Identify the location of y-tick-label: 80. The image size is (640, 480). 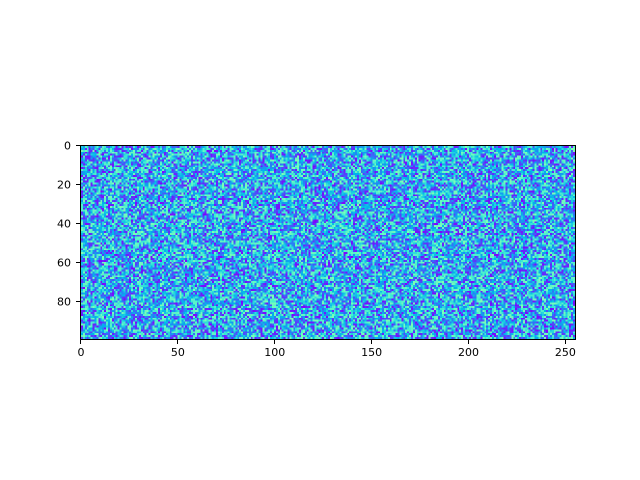
(64, 302).